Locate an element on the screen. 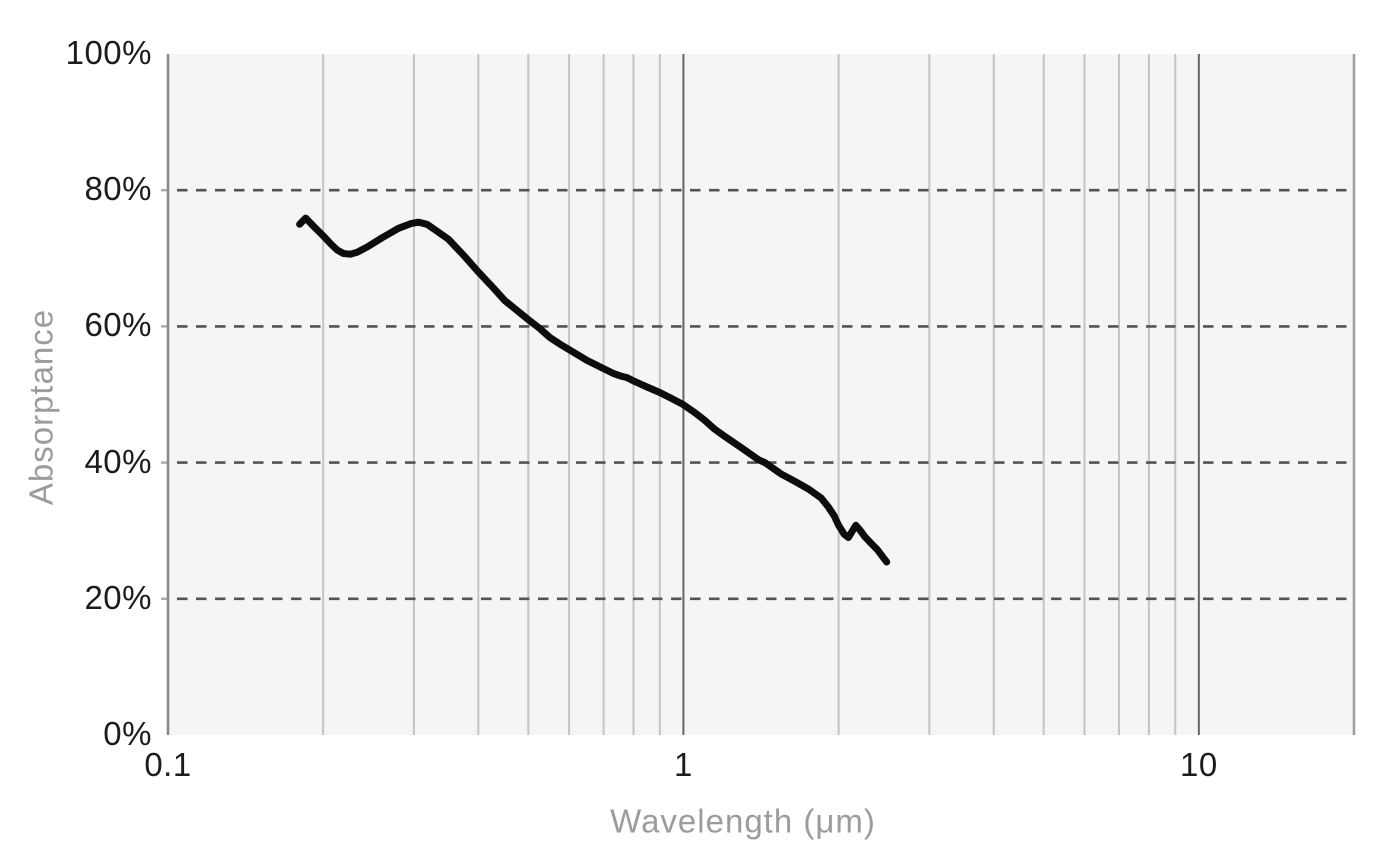 The image size is (1392, 865). x-tick-label: 10 is located at coordinates (1198, 764).